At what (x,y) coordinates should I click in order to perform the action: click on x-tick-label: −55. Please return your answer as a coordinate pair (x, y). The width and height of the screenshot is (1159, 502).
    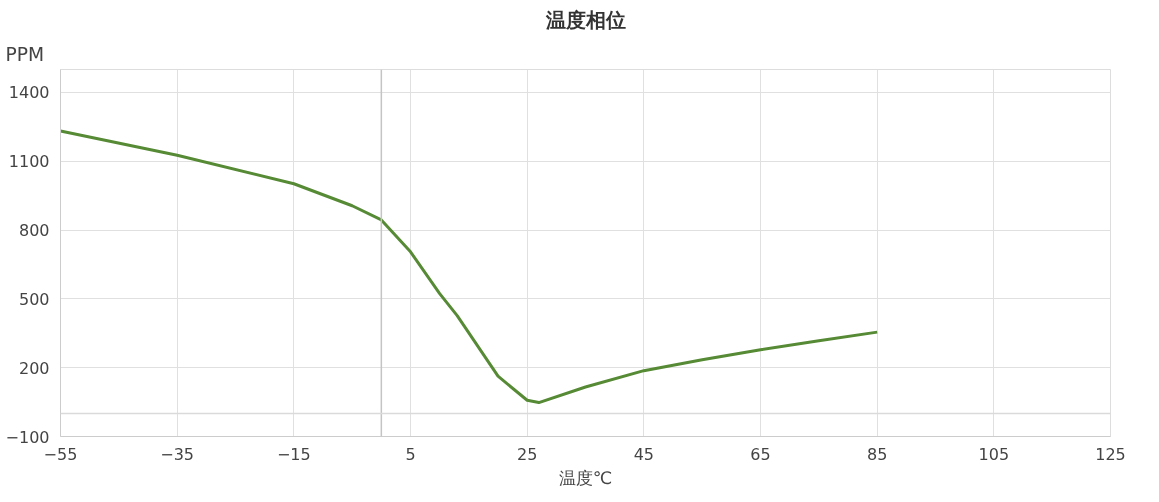
    Looking at the image, I should click on (60, 454).